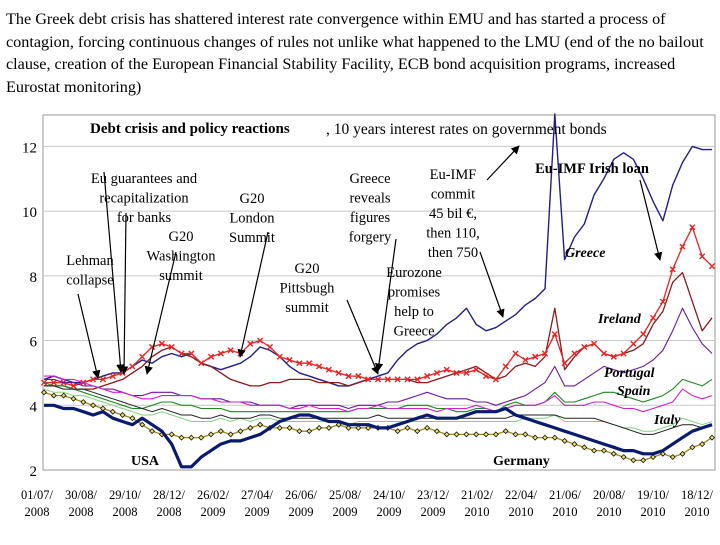  Describe the element at coordinates (629, 373) in the screenshot. I see `series-label: Portugal` at that location.